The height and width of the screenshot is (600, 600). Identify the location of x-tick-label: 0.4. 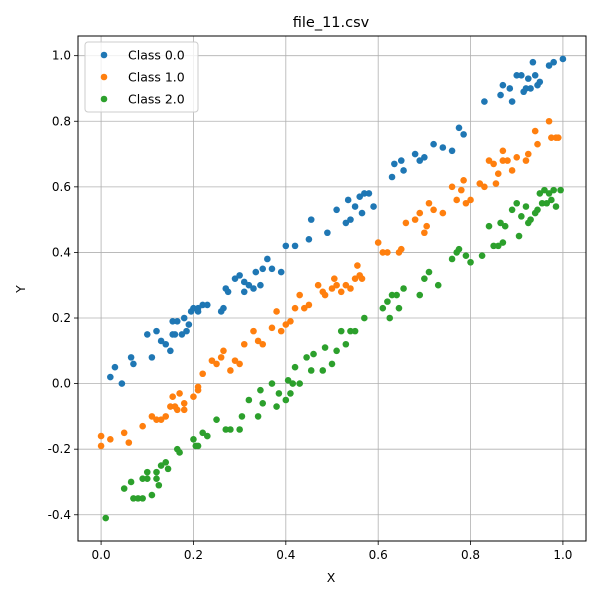
(285, 555).